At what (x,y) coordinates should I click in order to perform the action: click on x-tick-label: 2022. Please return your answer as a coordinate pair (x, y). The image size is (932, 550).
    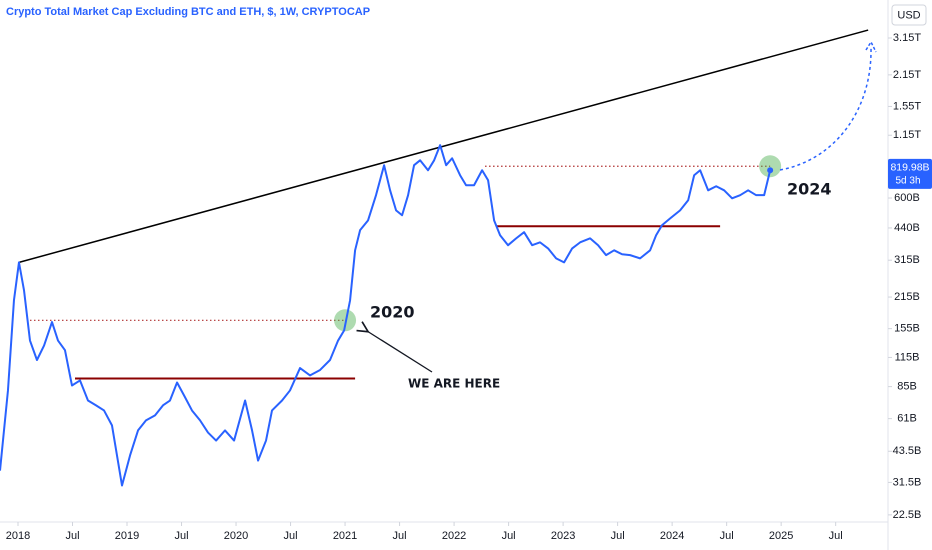
    Looking at the image, I should click on (454, 536).